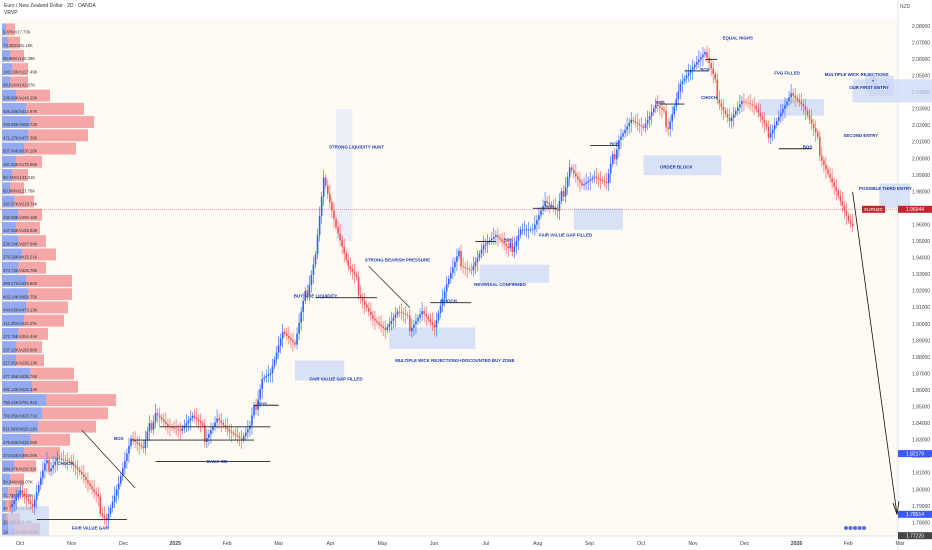 The width and height of the screenshot is (932, 550). What do you see at coordinates (797, 544) in the screenshot?
I see `x-tick-label-15: 2026` at bounding box center [797, 544].